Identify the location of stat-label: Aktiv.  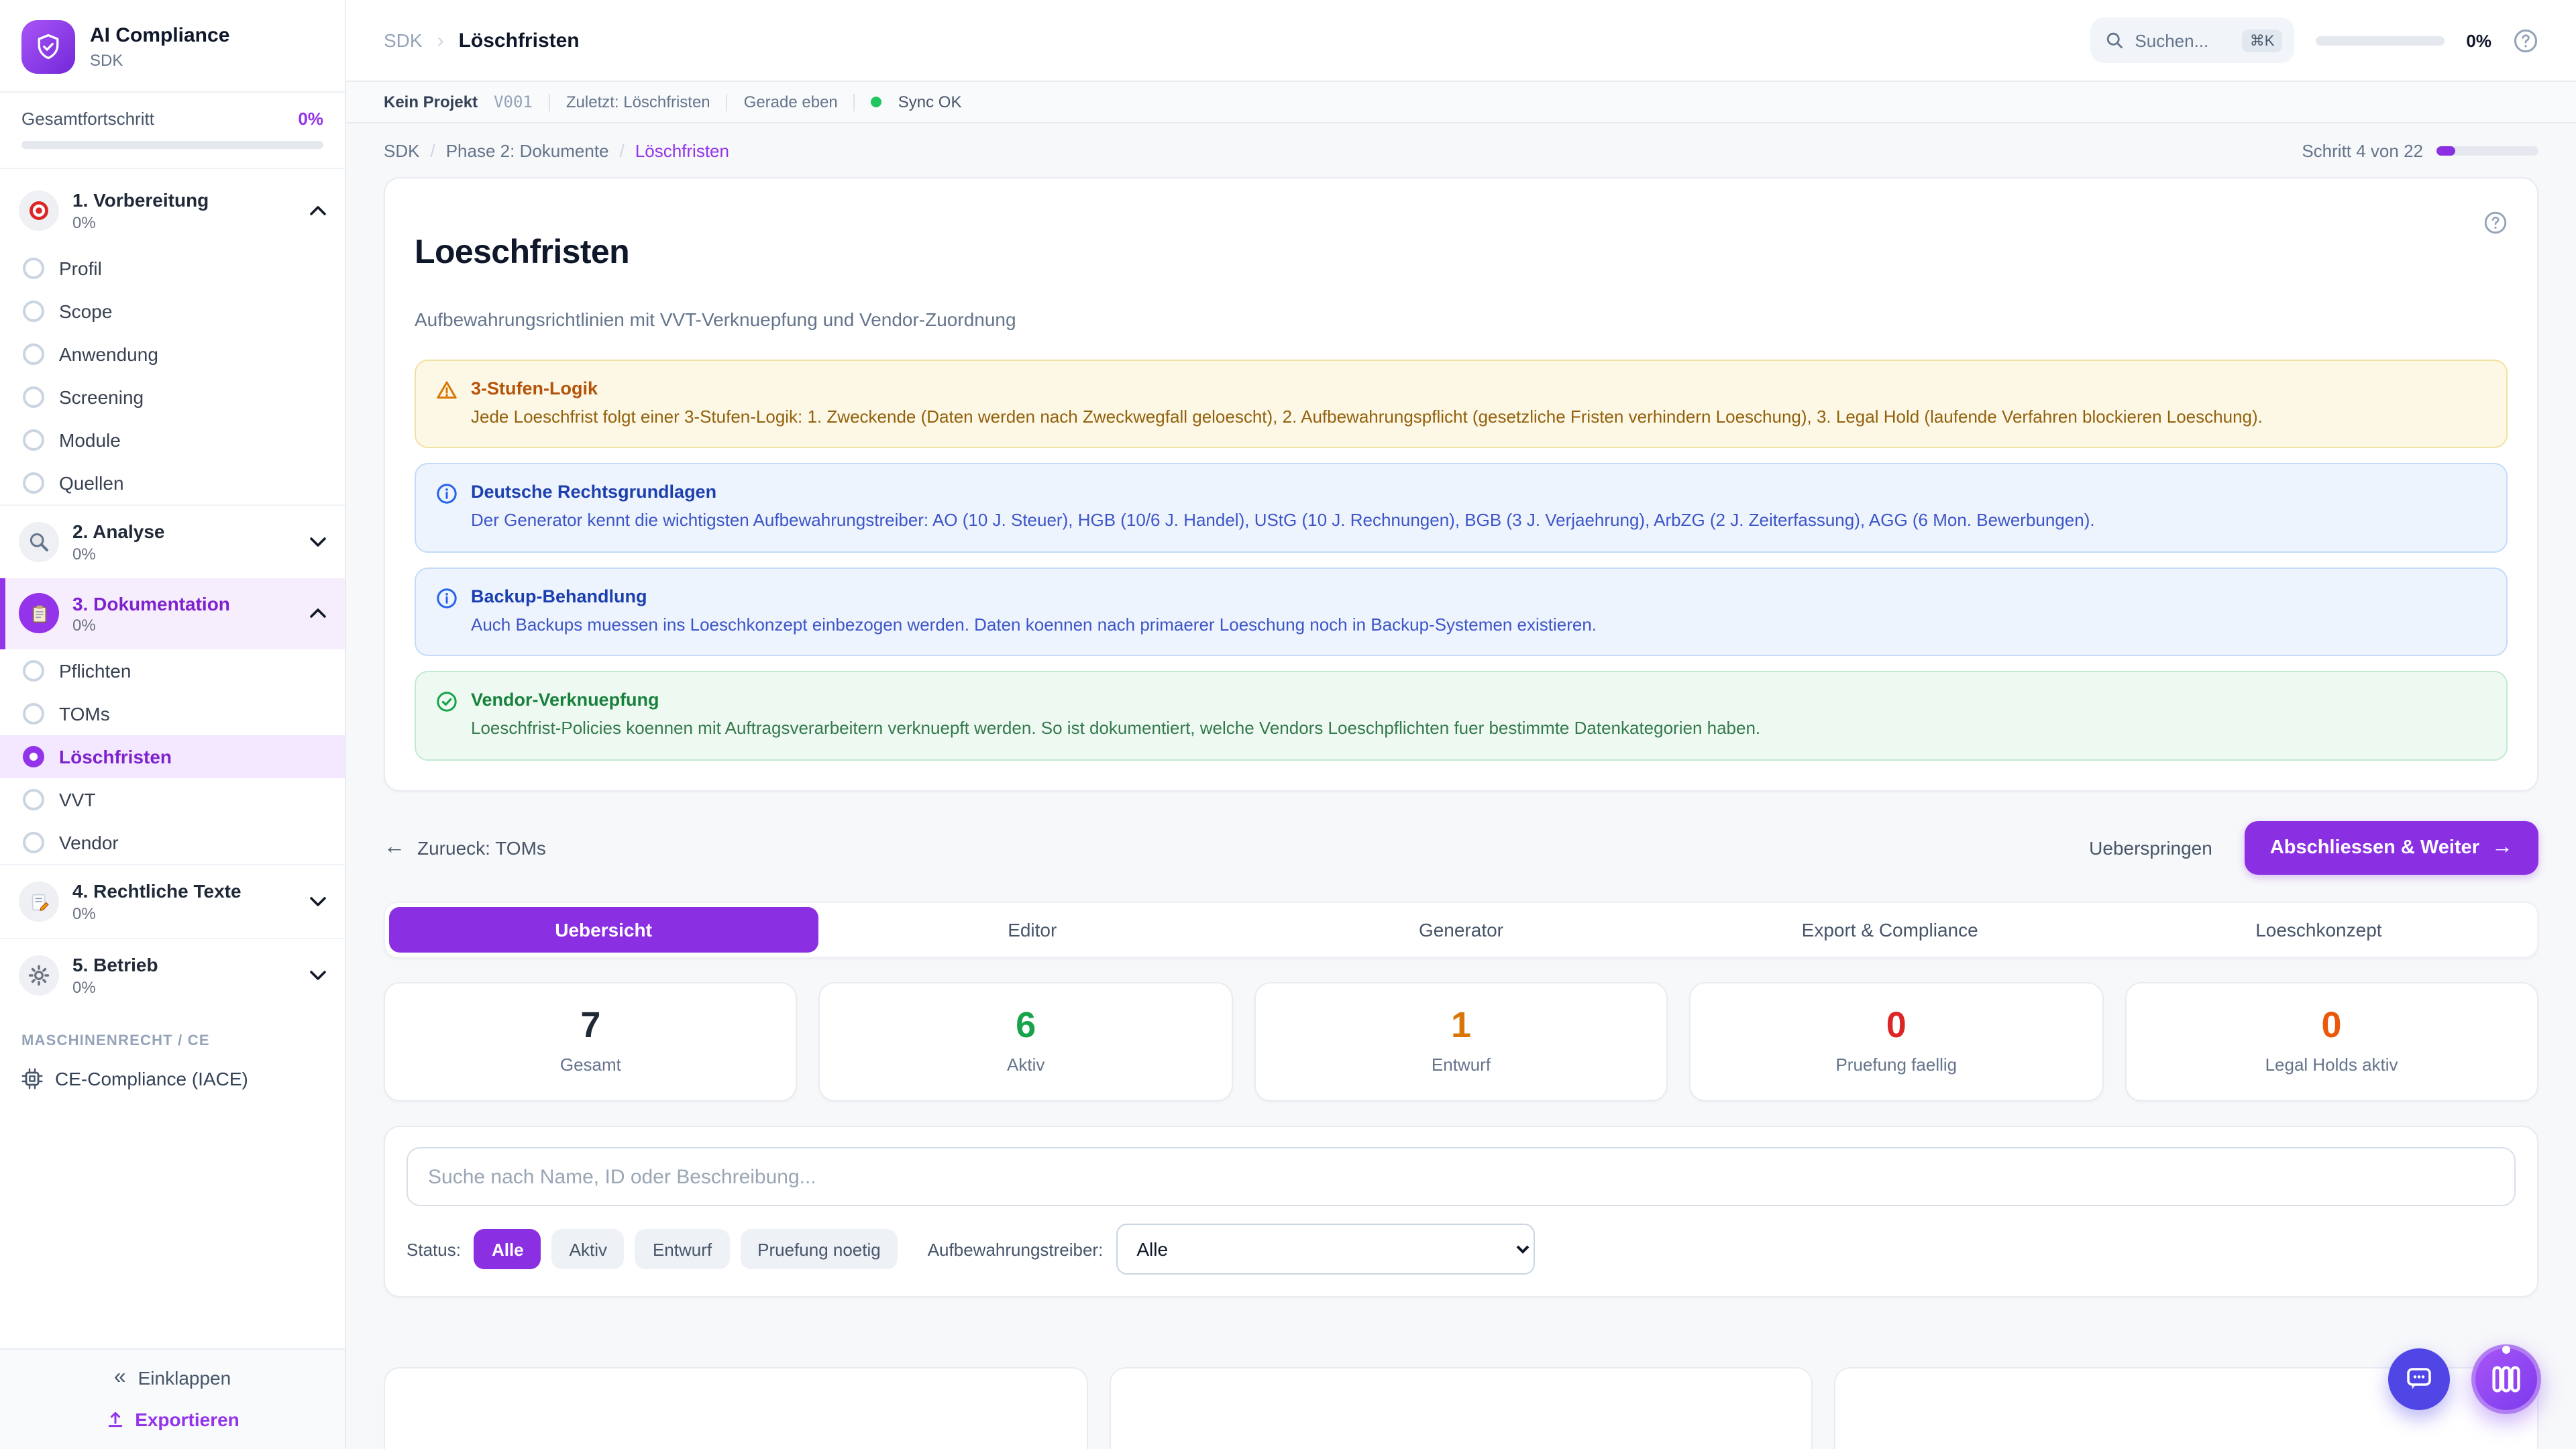
(1026, 1065).